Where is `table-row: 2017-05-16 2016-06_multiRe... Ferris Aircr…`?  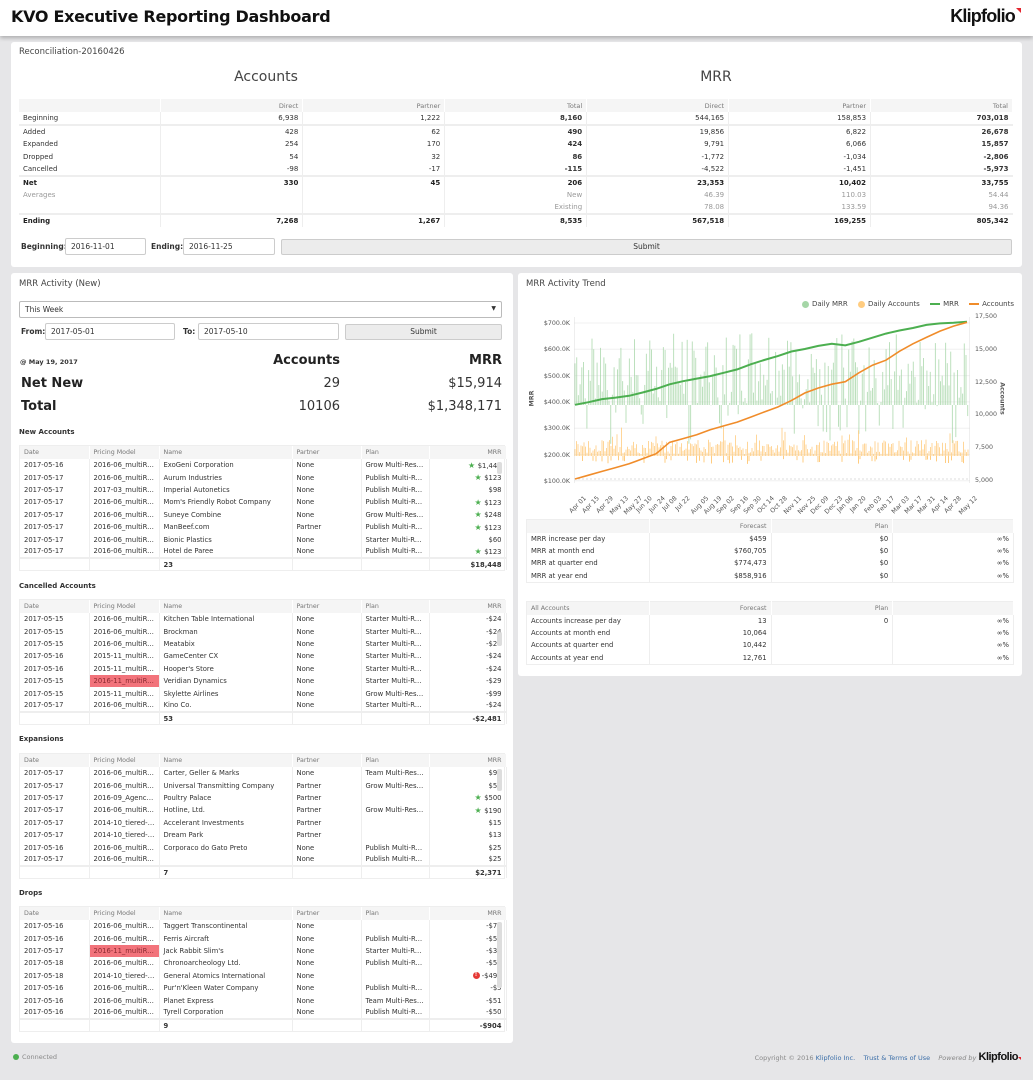 table-row: 2017-05-16 2016-06_multiRe... Ferris Aircr… is located at coordinates (263, 938).